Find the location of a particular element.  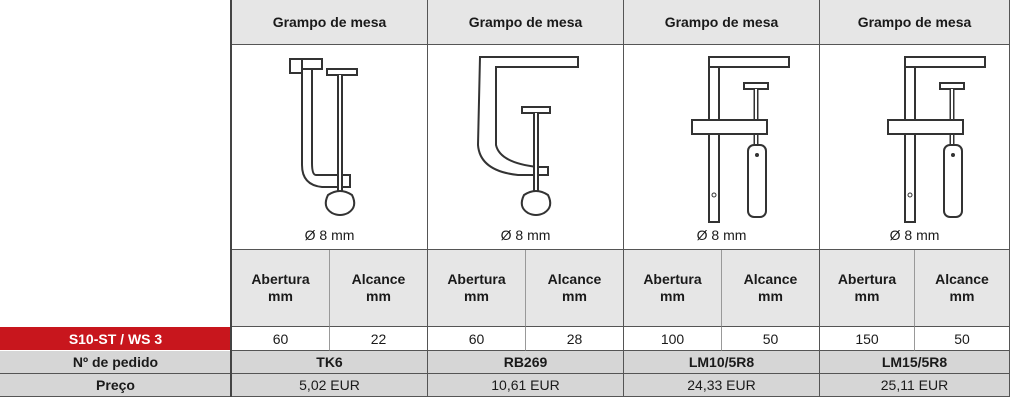

order-number: LM10/5R8 is located at coordinates (722, 362).